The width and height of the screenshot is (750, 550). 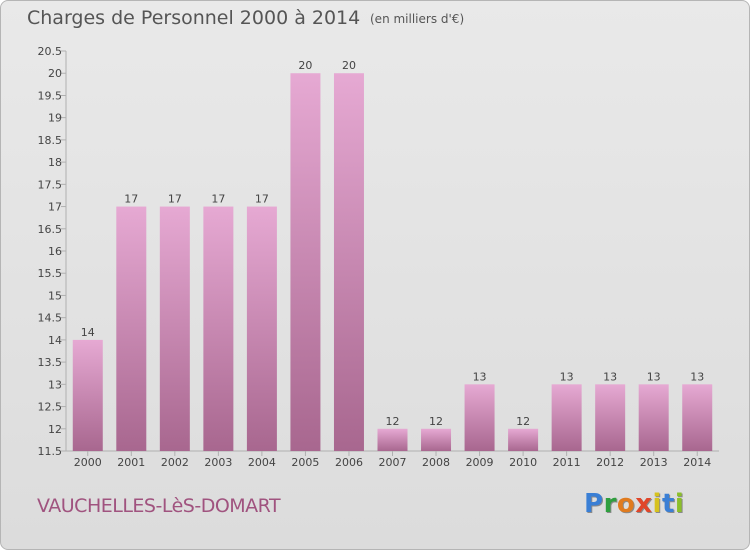 I want to click on data-label-2000: 14, so click(x=88, y=332).